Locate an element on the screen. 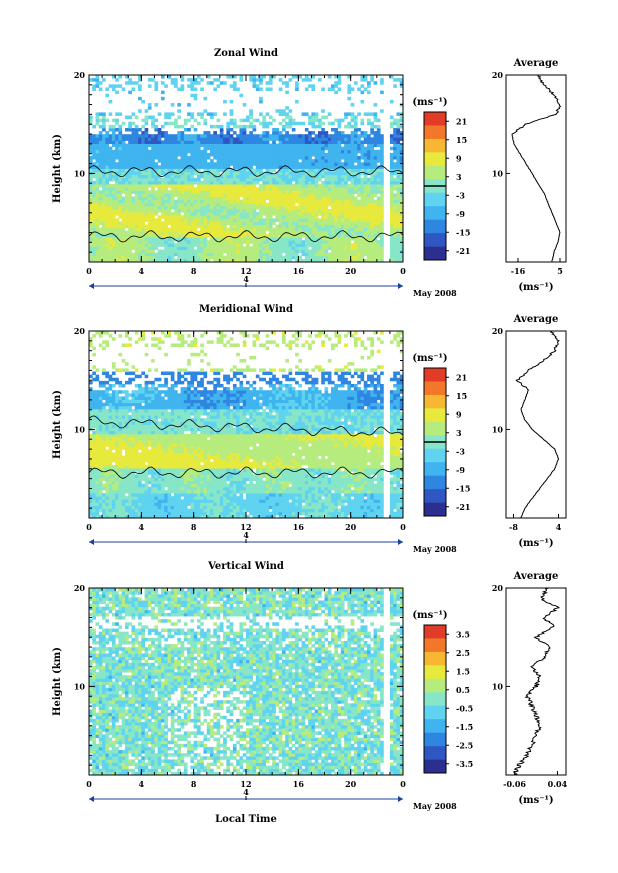 This screenshot has width=618, height=873. colorbar-tick-label: -21 is located at coordinates (463, 251).